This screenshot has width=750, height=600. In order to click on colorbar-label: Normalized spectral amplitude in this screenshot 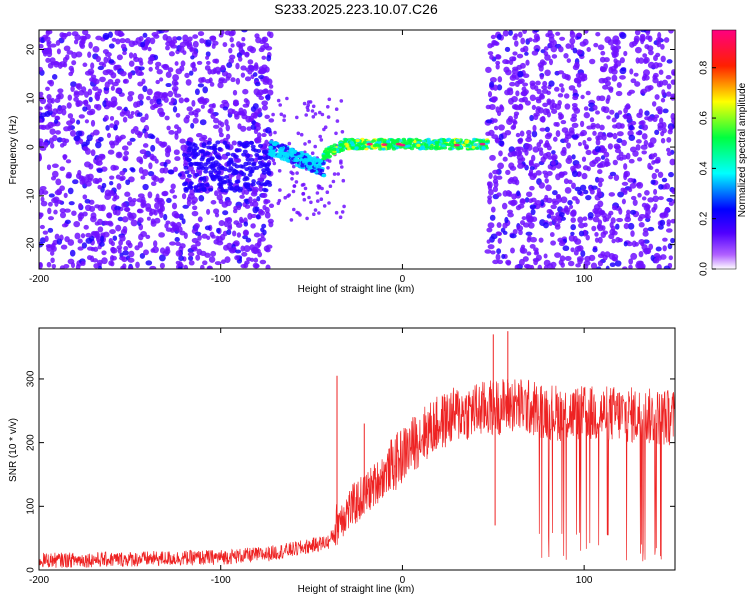, I will do `click(742, 149)`.